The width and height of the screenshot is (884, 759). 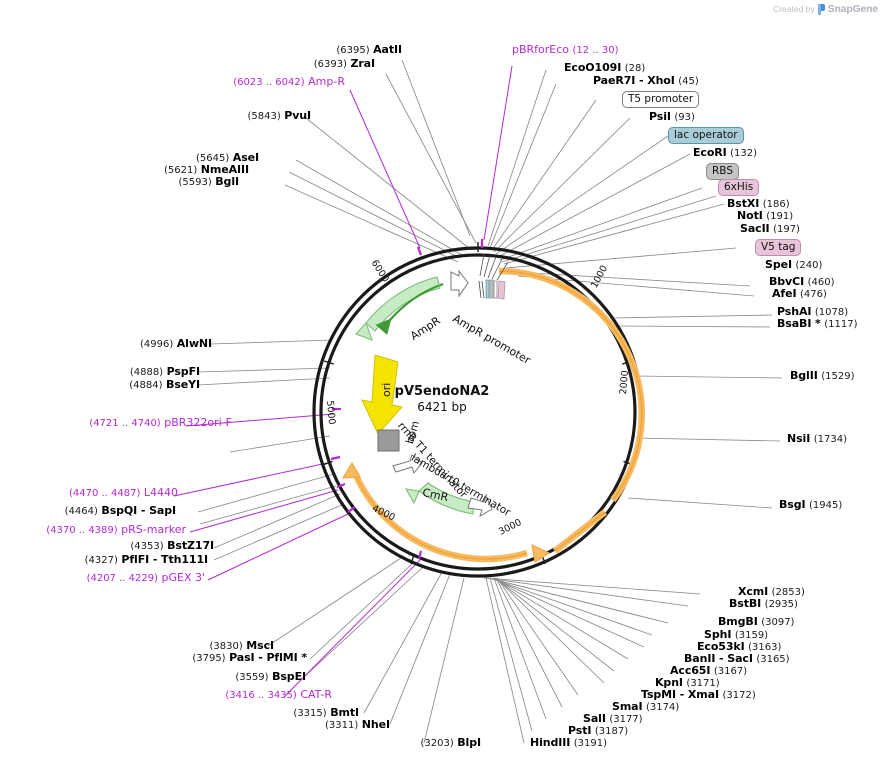 What do you see at coordinates (646, 706) in the screenshot?
I see `site-label-smai: SmaI (3174)` at bounding box center [646, 706].